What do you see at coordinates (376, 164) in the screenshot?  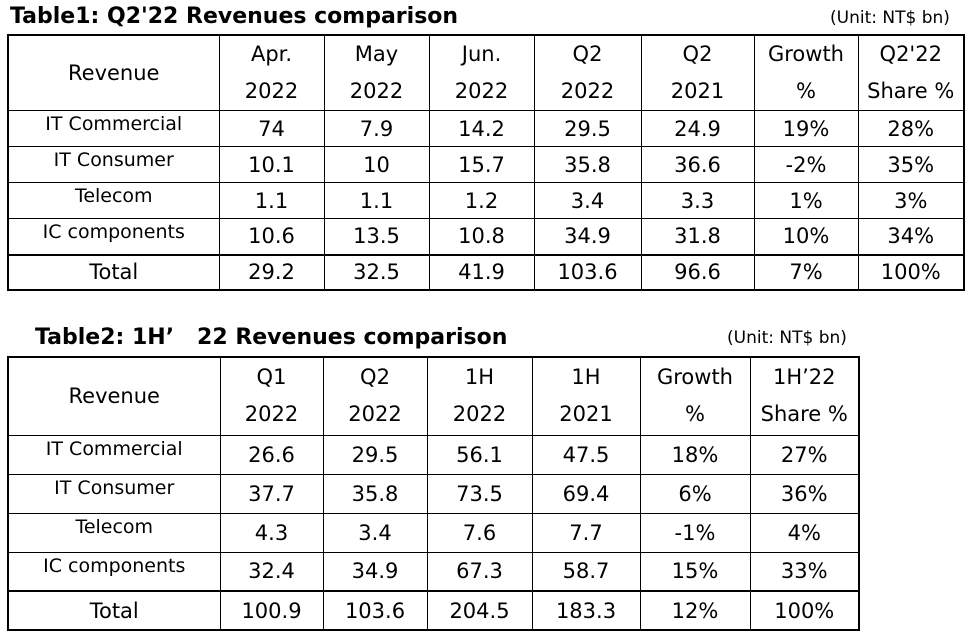 I see `table-cell: 10` at bounding box center [376, 164].